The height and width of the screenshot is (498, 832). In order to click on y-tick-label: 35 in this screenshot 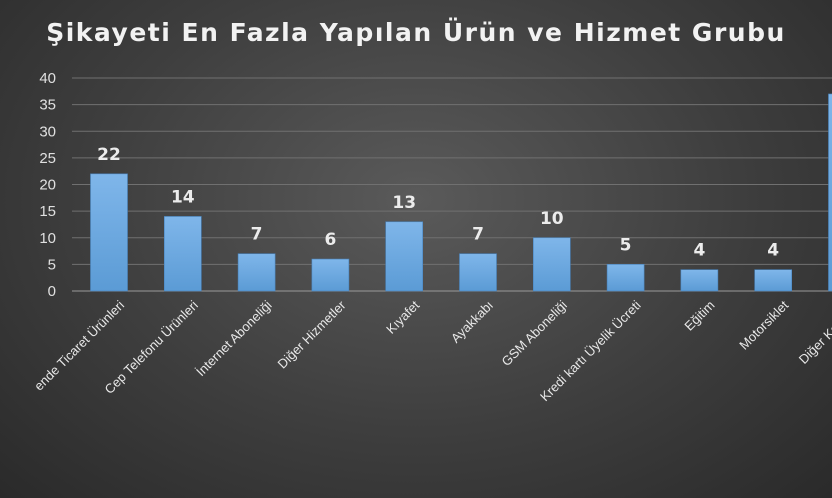, I will do `click(47, 105)`.